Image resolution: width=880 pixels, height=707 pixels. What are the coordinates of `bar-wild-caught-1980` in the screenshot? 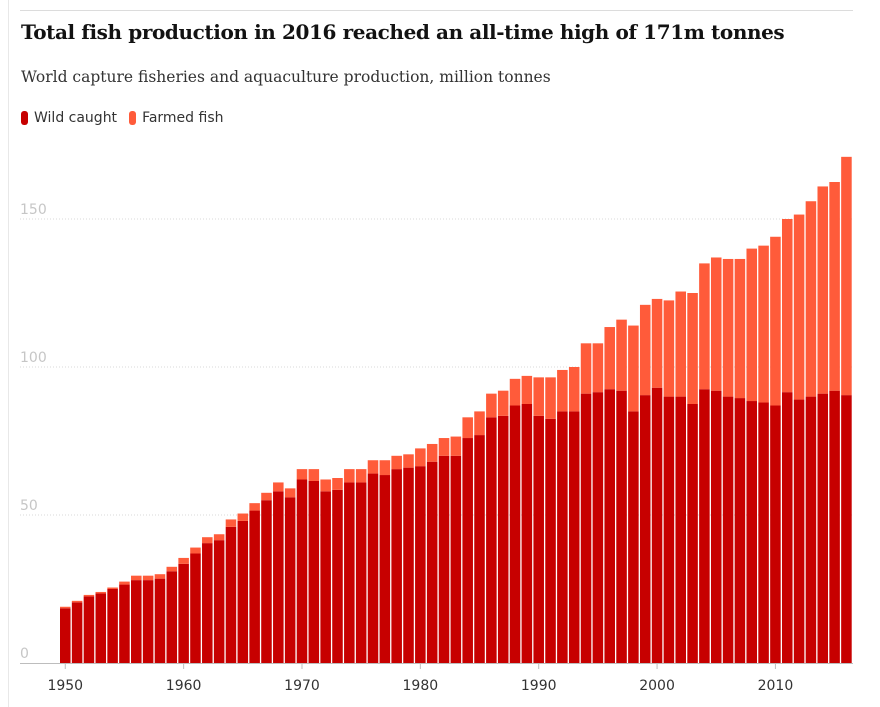 It's located at (420, 564).